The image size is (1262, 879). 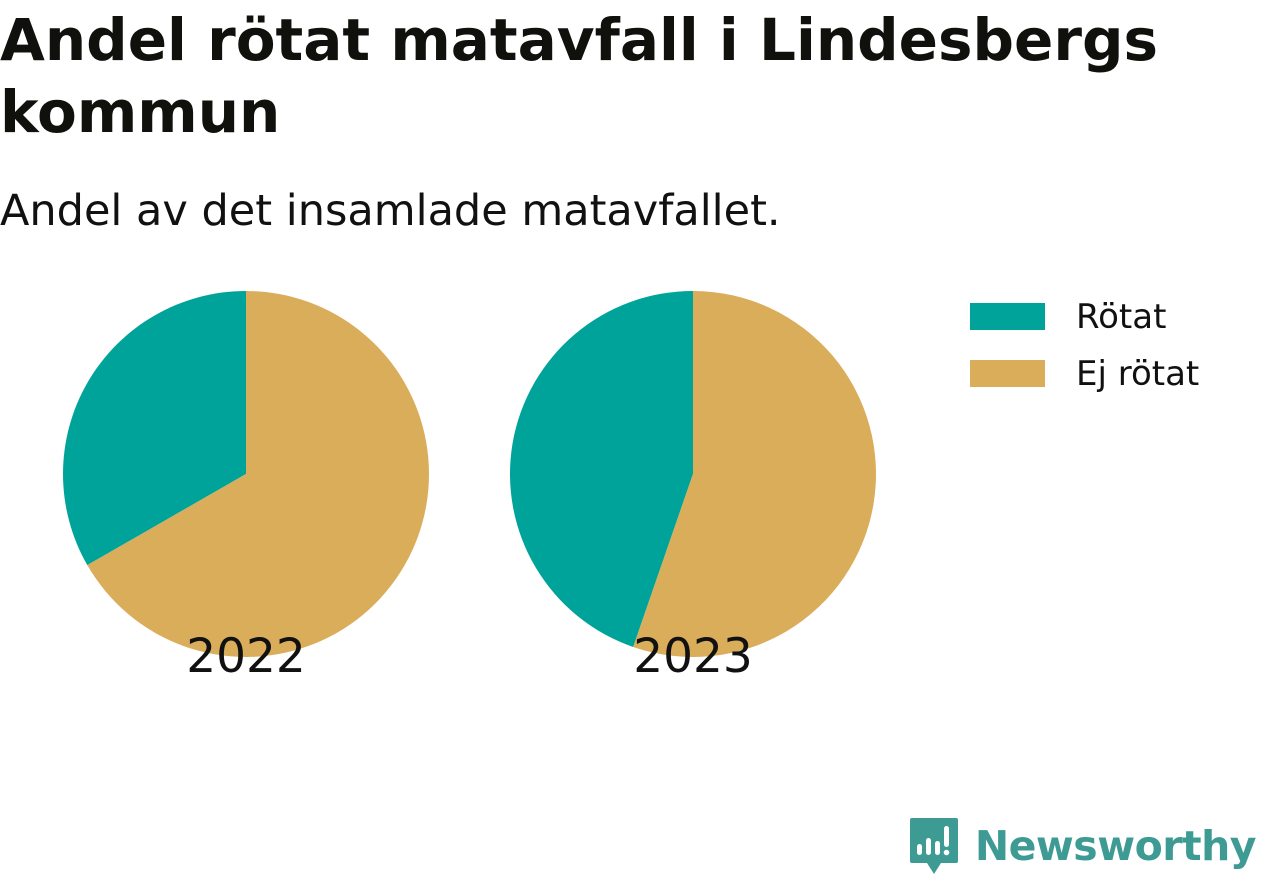 What do you see at coordinates (601, 469) in the screenshot?
I see `pie-slice-2023-rotat` at bounding box center [601, 469].